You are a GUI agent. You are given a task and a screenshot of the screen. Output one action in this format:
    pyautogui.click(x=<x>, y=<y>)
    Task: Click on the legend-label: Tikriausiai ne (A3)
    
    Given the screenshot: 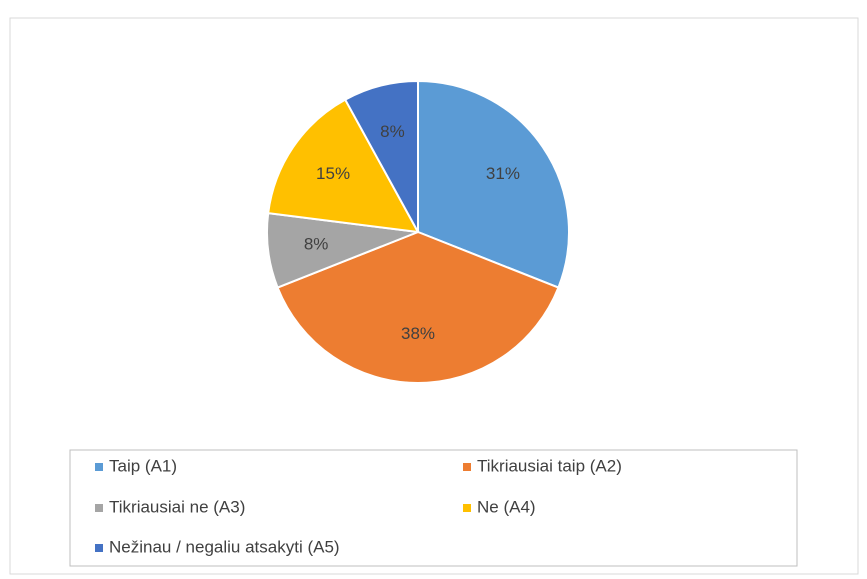 What is the action you would take?
    pyautogui.click(x=177, y=506)
    